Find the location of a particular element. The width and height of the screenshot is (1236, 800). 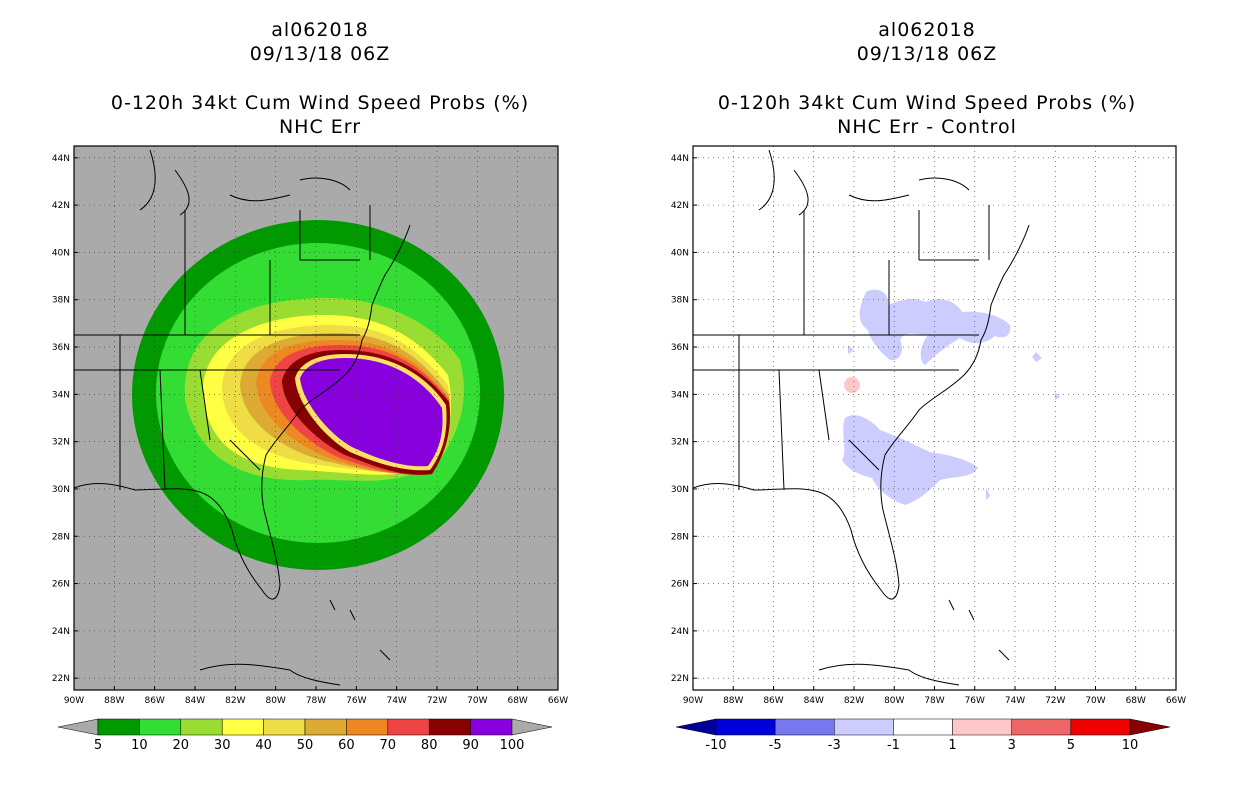

right-lon-label: 76W is located at coordinates (975, 701).